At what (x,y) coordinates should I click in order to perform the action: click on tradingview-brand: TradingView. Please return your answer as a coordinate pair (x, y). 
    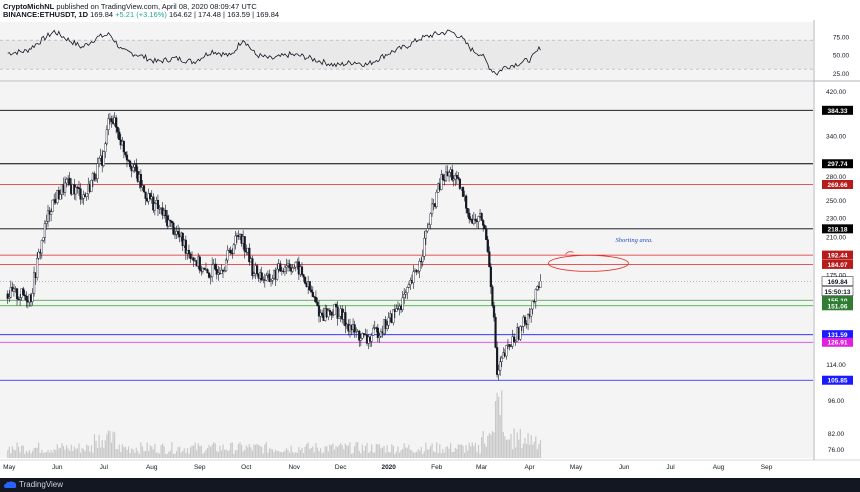
    Looking at the image, I should click on (41, 484).